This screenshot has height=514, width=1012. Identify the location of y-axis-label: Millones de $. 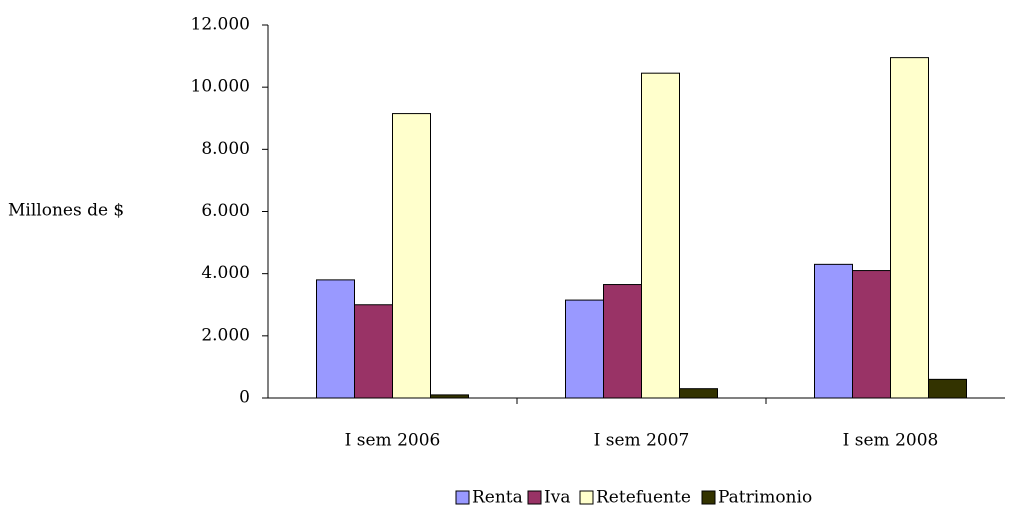
(66, 211).